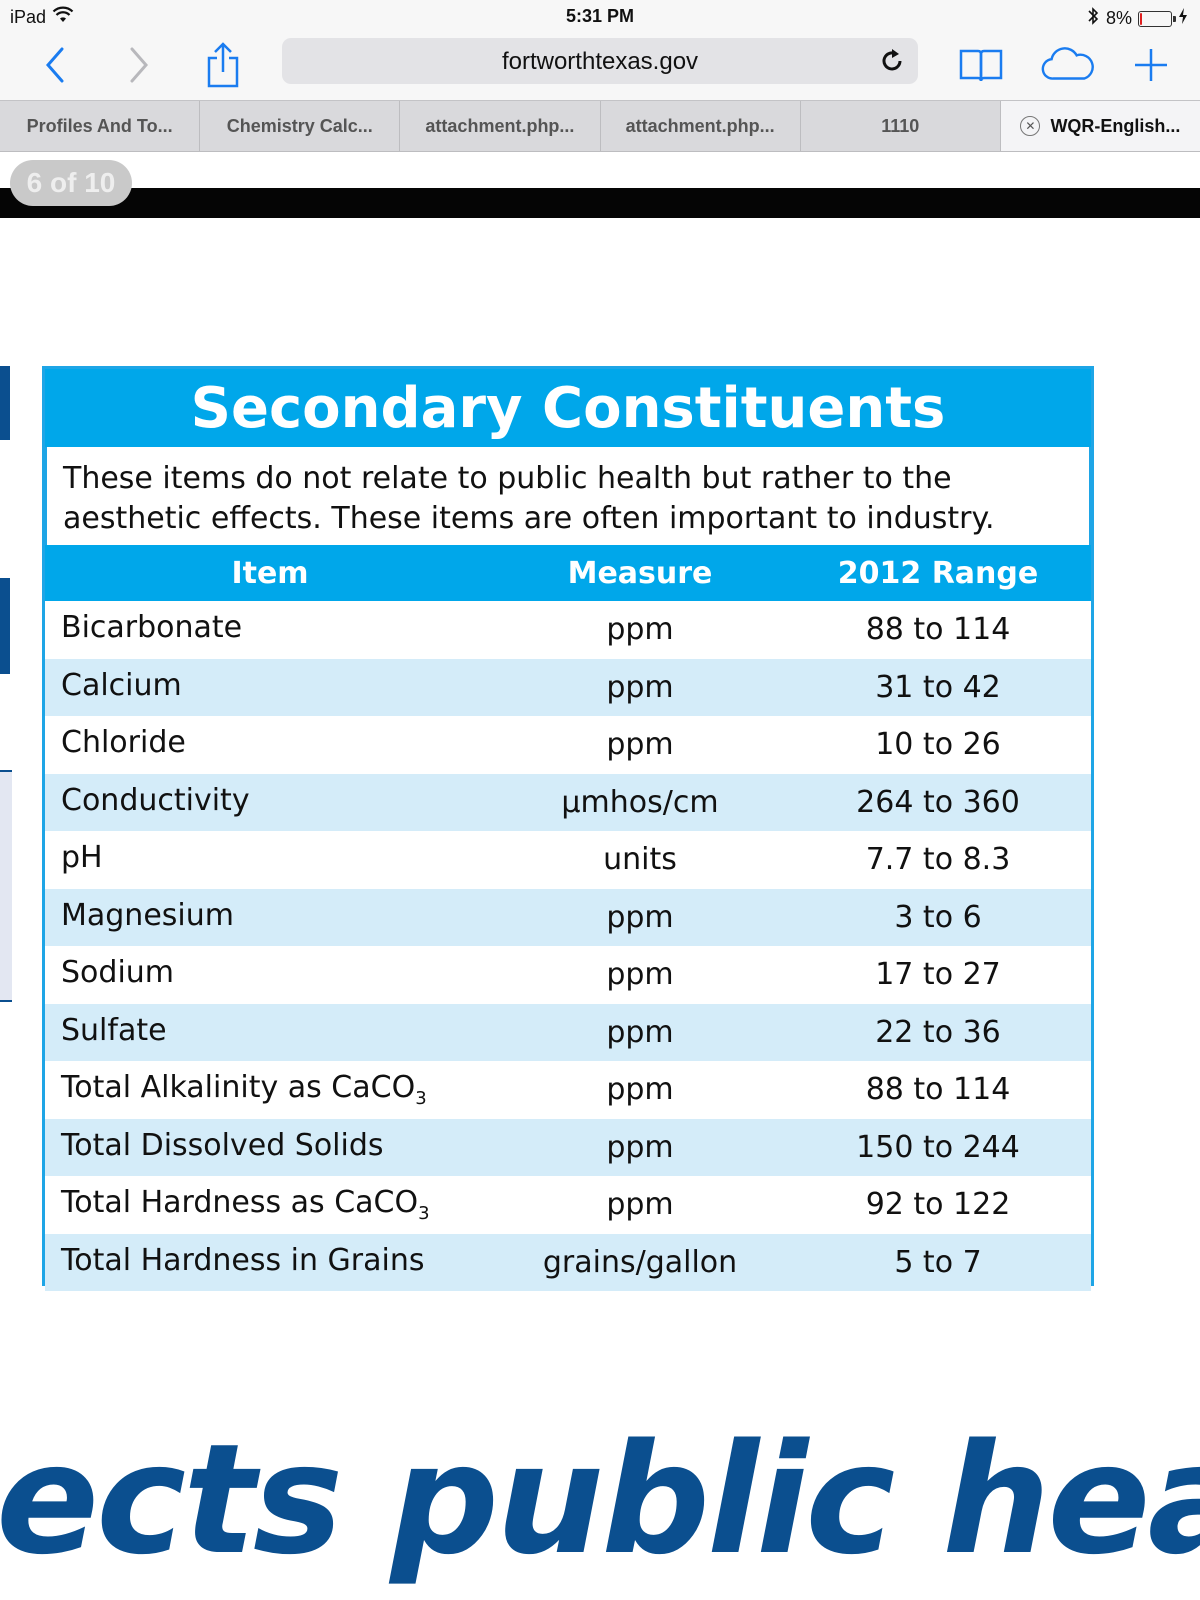  What do you see at coordinates (600, 1499) in the screenshot?
I see `bottom-heading: ects public health` at bounding box center [600, 1499].